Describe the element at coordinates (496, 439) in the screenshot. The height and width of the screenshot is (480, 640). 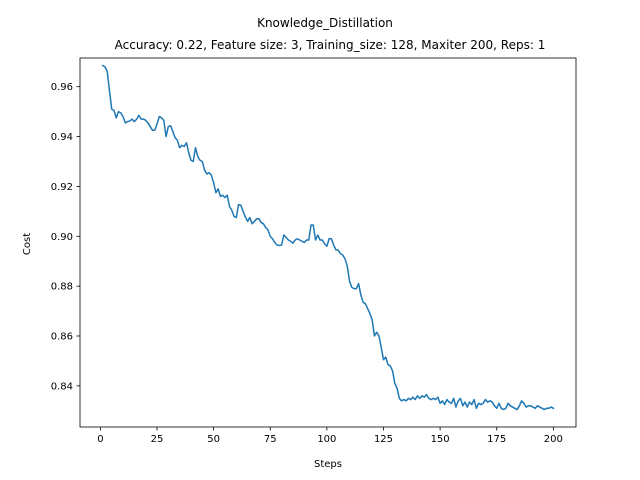
I see `x-tick-label: 175` at that location.